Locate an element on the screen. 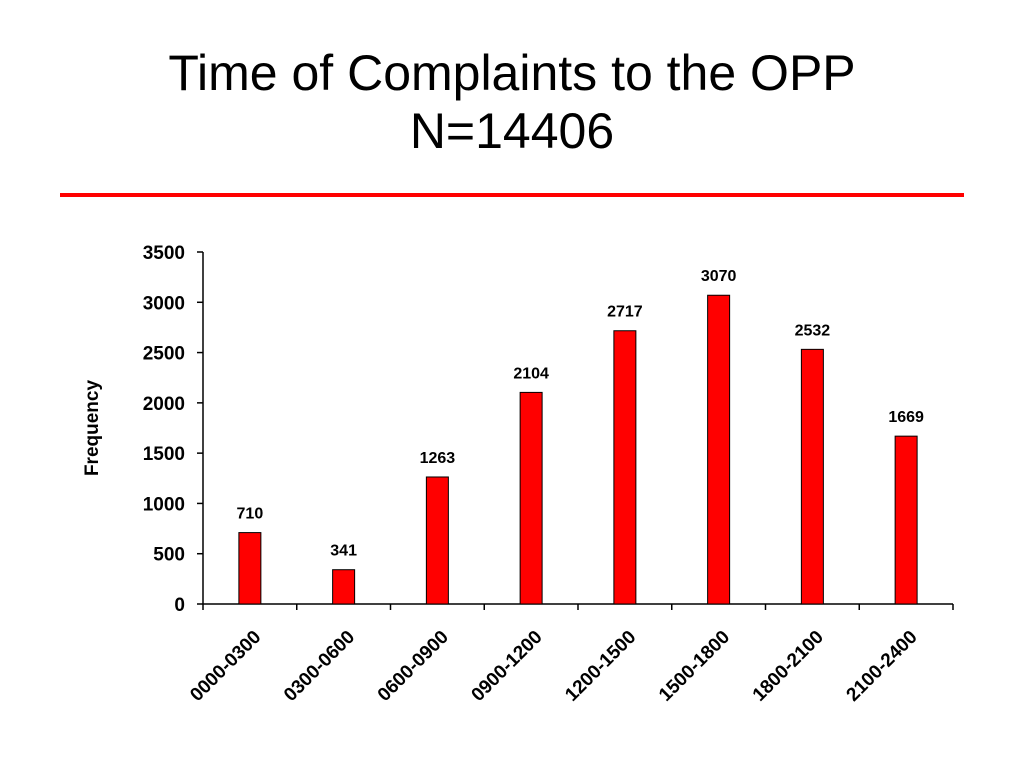 The image size is (1024, 768). data-label-1500-1800: 3070 is located at coordinates (719, 276).